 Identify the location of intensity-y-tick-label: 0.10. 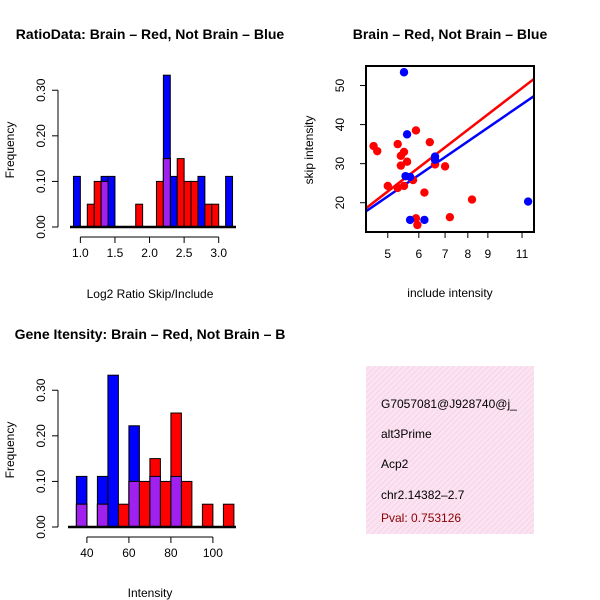
(41, 481).